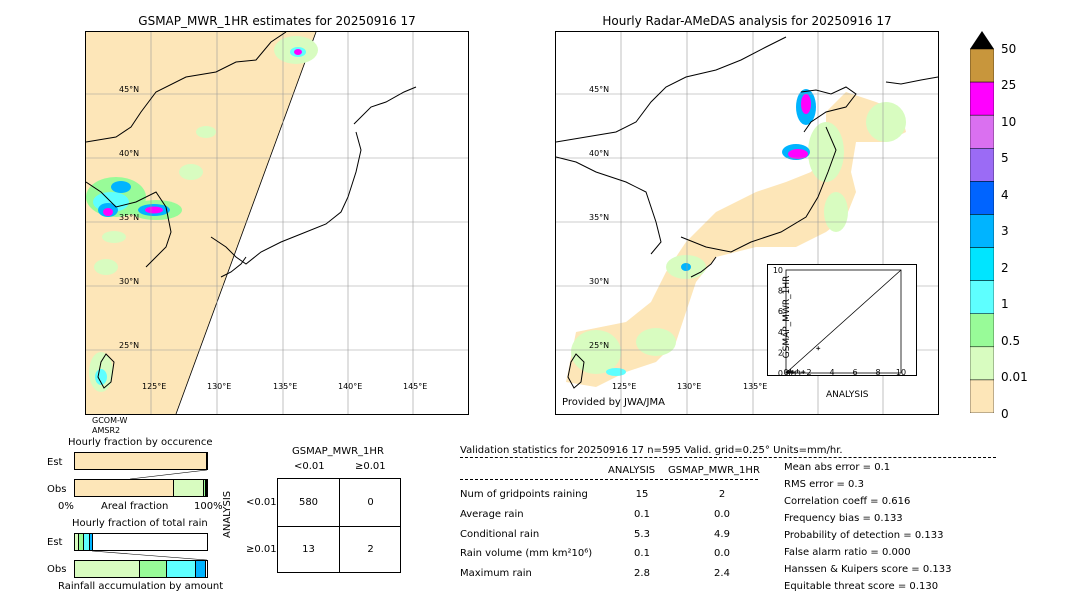  Describe the element at coordinates (877, 371) in the screenshot. I see `scatter-xtick-4: 8` at that location.